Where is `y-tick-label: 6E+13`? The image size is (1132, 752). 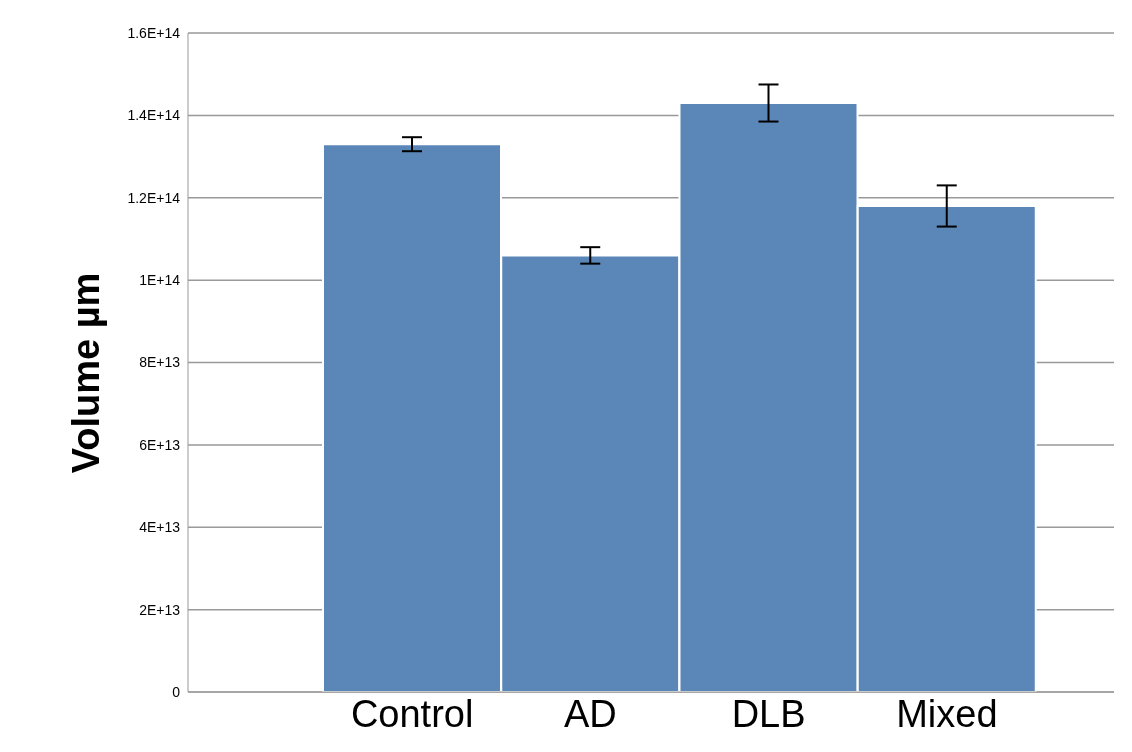
y-tick-label: 6E+13 is located at coordinates (160, 444).